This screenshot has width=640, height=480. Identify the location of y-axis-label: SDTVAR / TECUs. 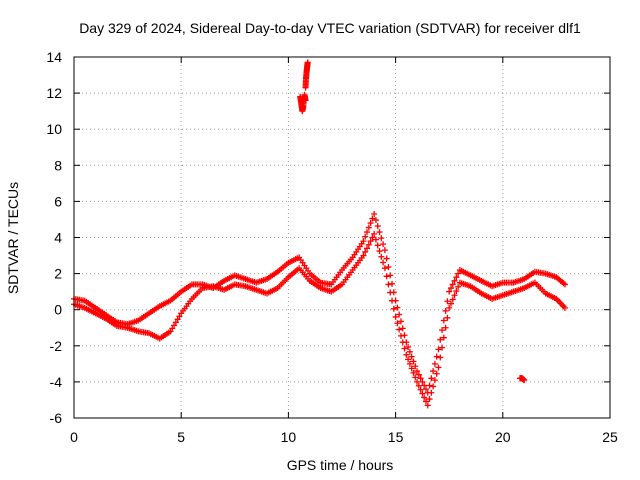
(13, 238).